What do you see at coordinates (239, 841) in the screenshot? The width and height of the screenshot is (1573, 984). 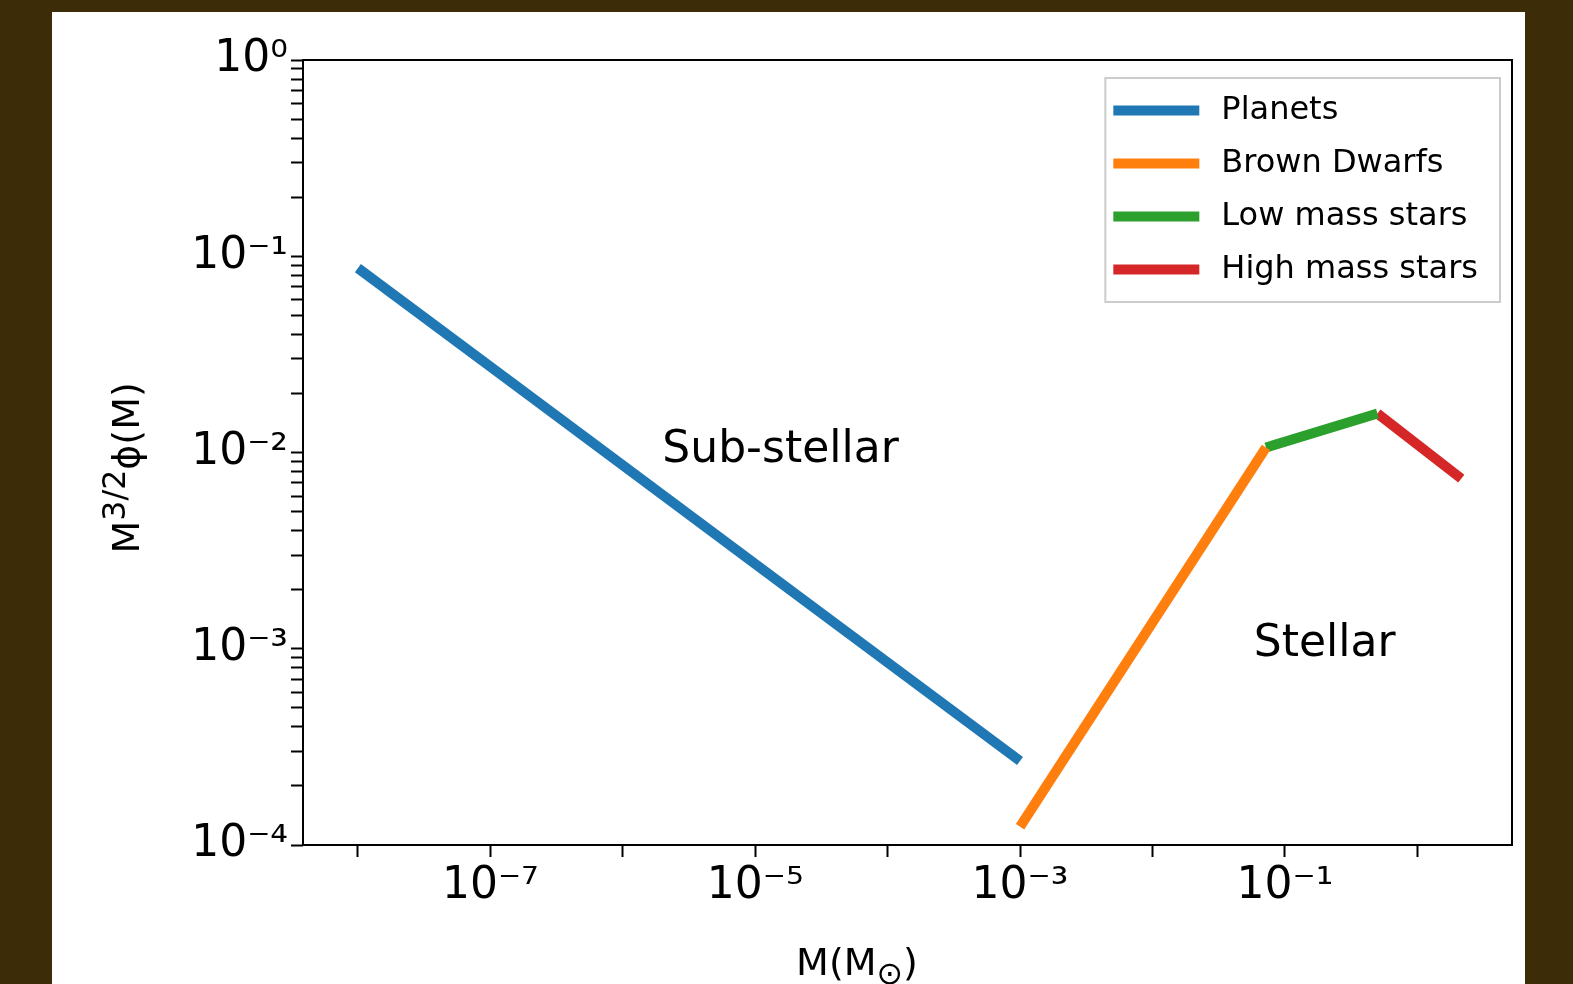 I see `y-tick-label: 10⁻⁴` at bounding box center [239, 841].